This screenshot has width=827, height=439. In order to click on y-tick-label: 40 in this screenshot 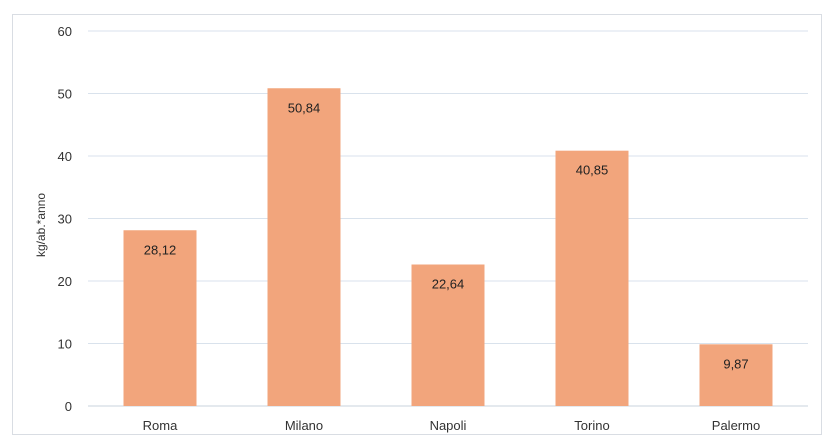, I will do `click(65, 156)`.